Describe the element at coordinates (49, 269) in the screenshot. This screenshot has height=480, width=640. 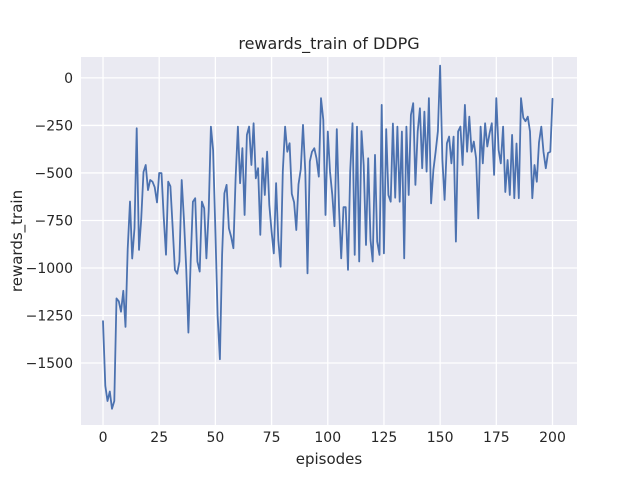
I see `y-tick-label: −1000` at that location.